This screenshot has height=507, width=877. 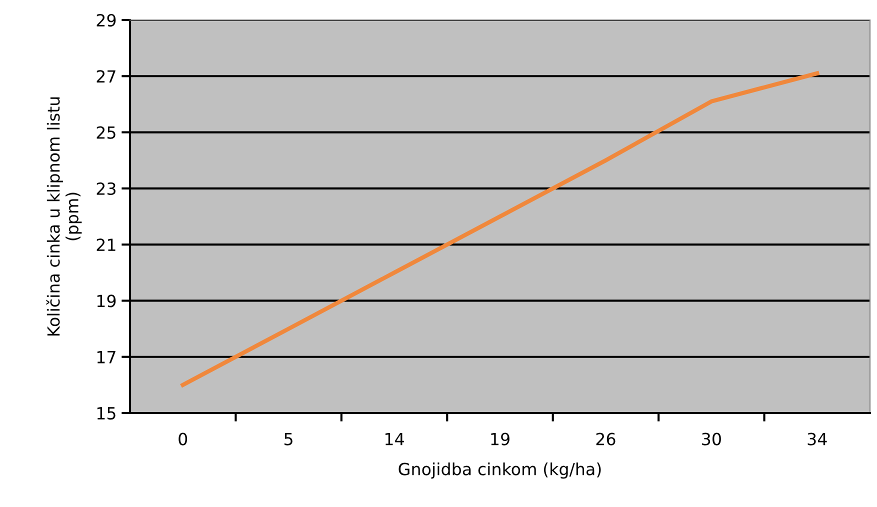 I want to click on y-tick-label: 21, so click(x=106, y=244).